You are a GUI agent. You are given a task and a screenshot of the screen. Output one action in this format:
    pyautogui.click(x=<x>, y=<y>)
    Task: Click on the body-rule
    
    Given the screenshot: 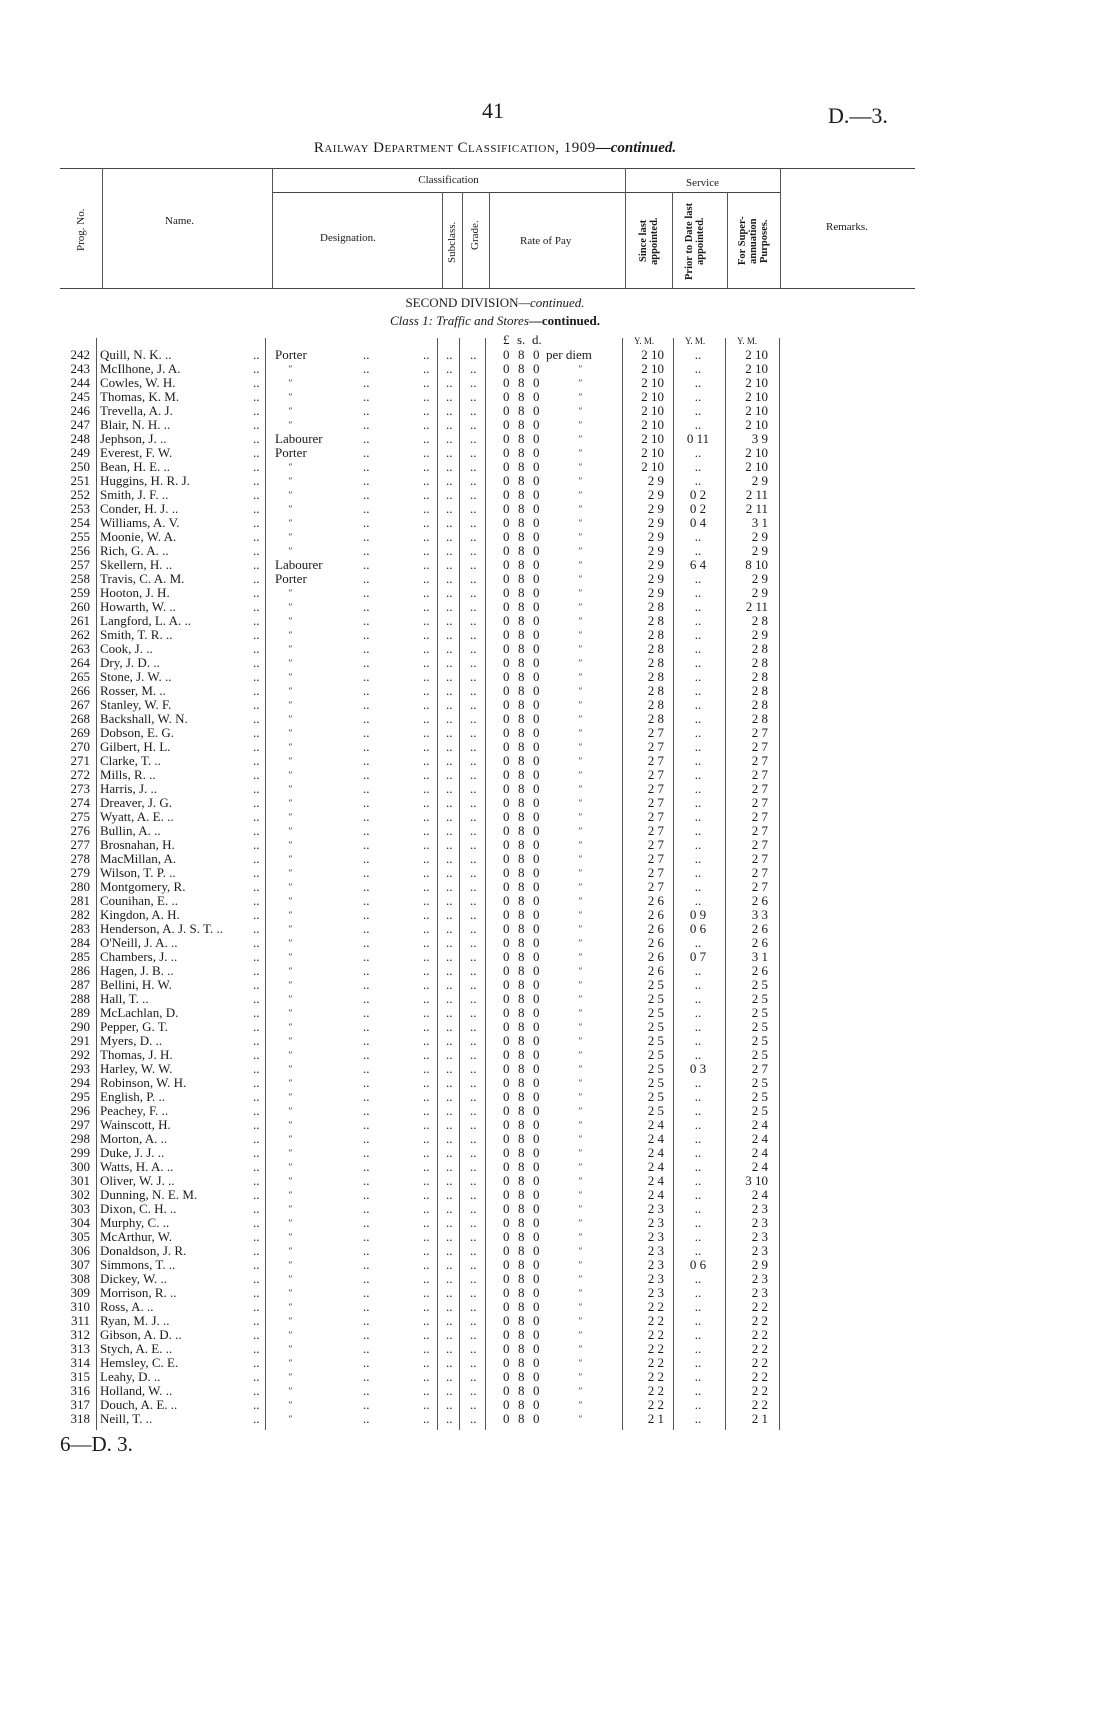 What is the action you would take?
    pyautogui.click(x=779, y=884)
    